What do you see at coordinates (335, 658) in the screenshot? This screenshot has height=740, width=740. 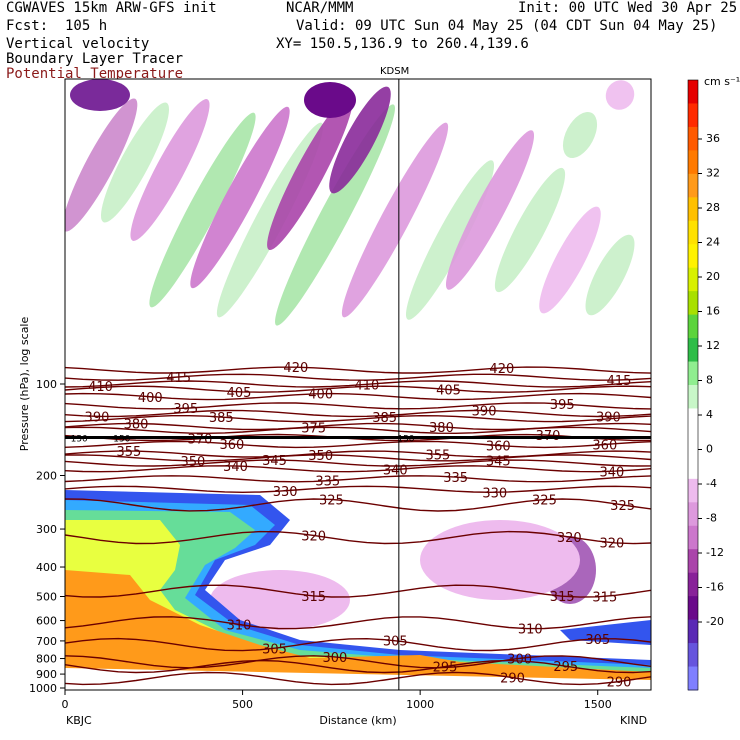 I see `contour-label-300: 300` at bounding box center [335, 658].